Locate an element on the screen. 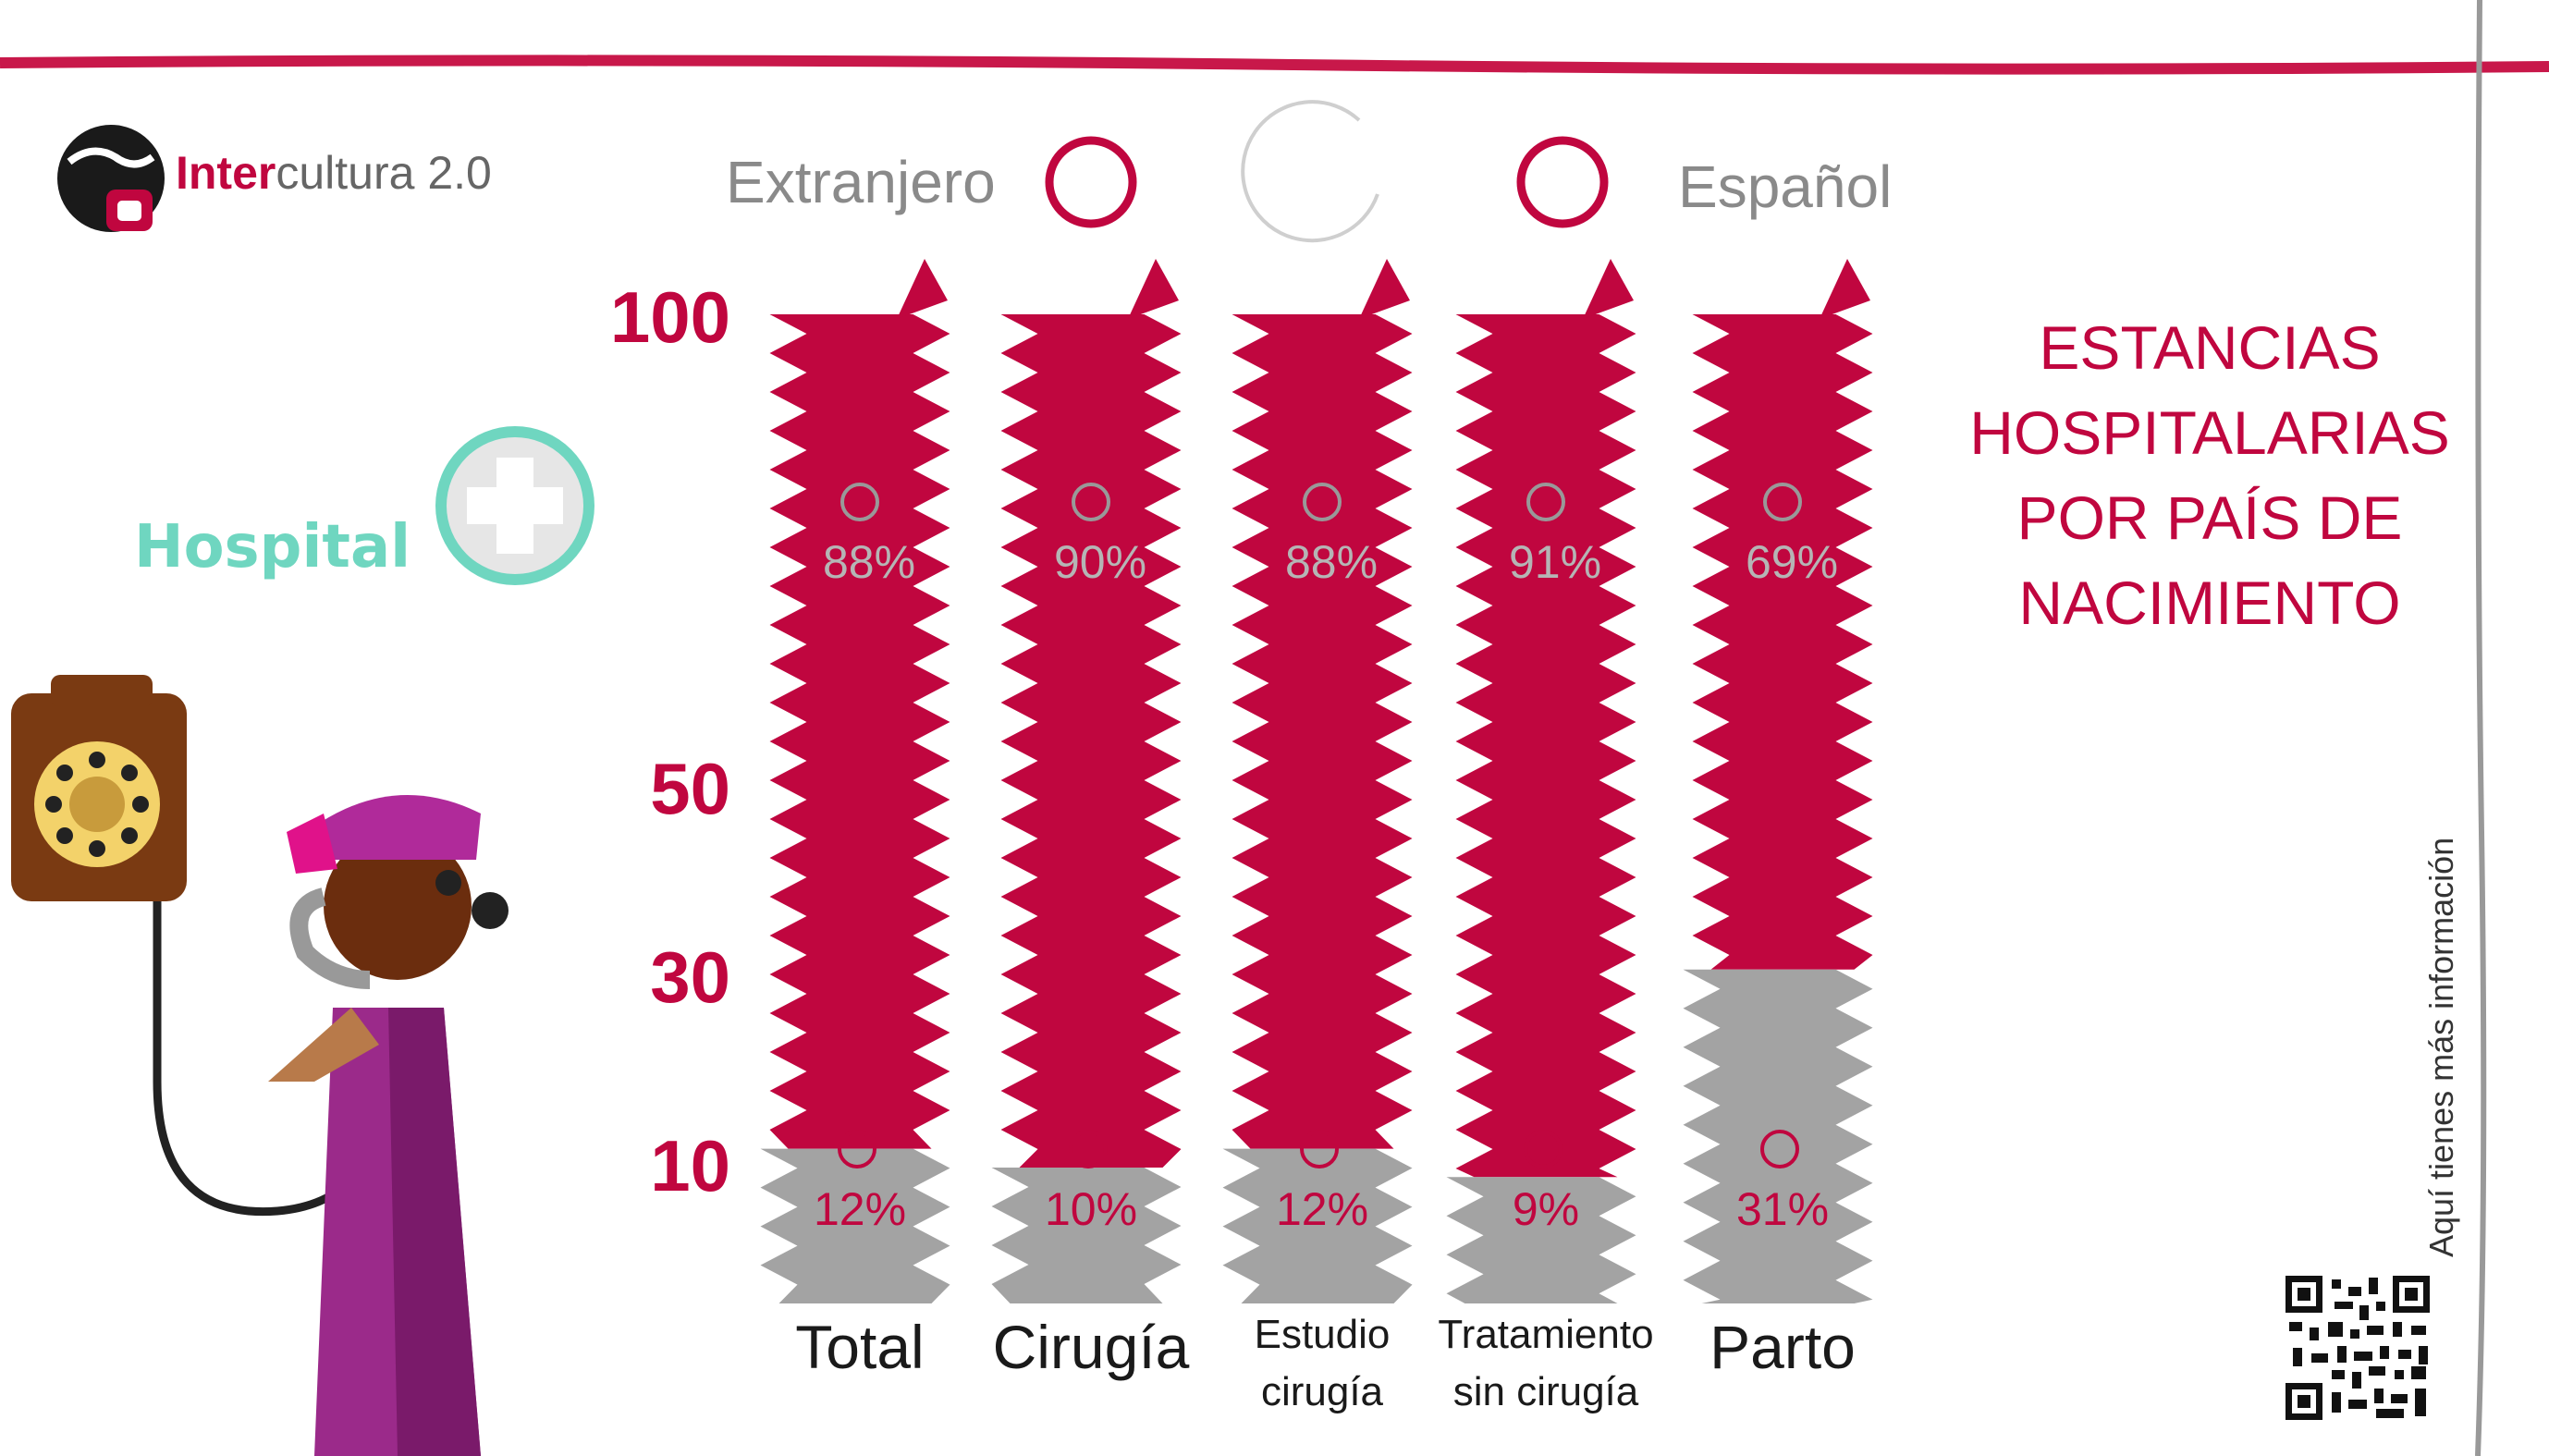 This screenshot has height=1456, width=2549. qr-code-icon is located at coordinates (2358, 1348).